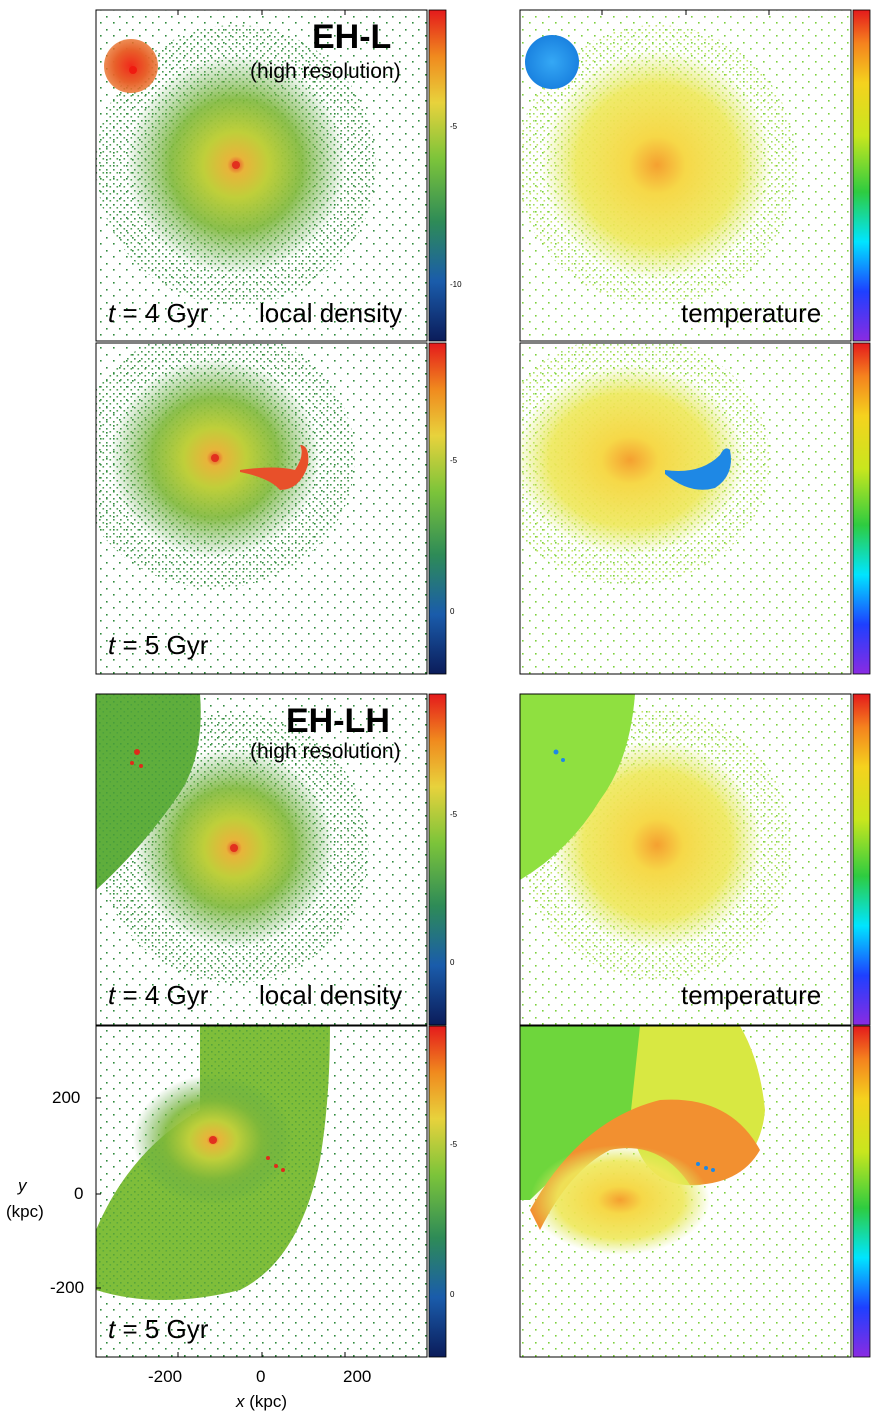 This screenshot has height=1417, width=886. I want to click on density-panel-ehl-t4, so click(261, 175).